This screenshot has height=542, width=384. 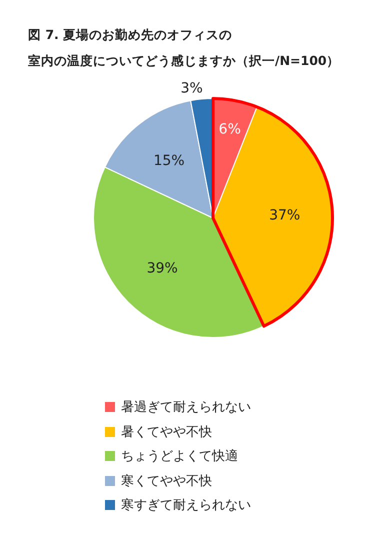 What do you see at coordinates (131, 35) in the screenshot?
I see `chart-title: 図 7. 夏場のお勤め先のオフィスの` at bounding box center [131, 35].